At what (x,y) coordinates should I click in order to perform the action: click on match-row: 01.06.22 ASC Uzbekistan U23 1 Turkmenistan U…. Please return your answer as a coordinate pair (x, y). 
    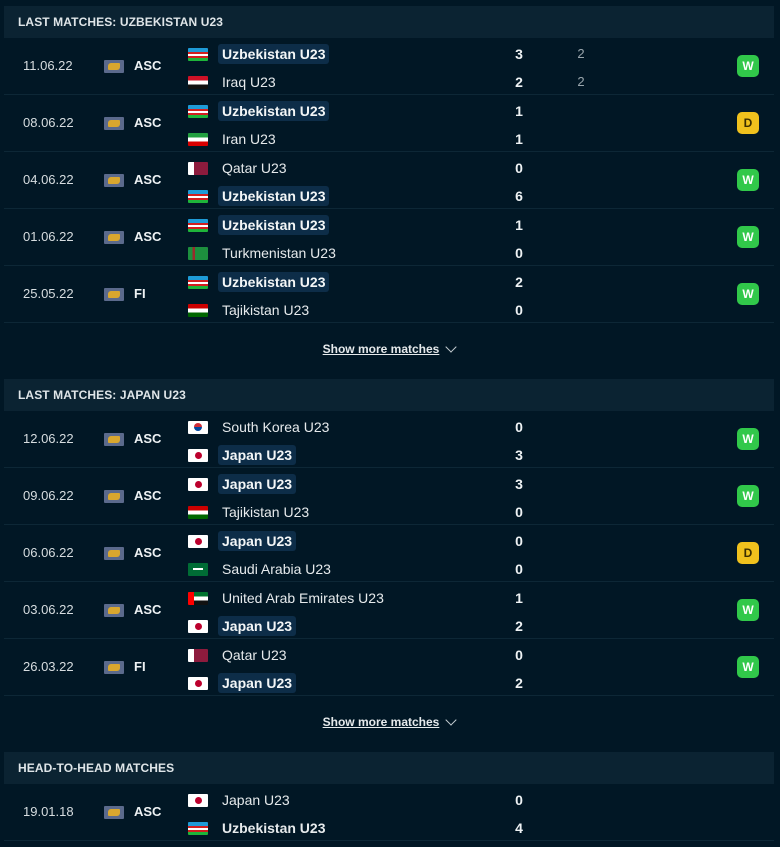
    Looking at the image, I should click on (389, 237).